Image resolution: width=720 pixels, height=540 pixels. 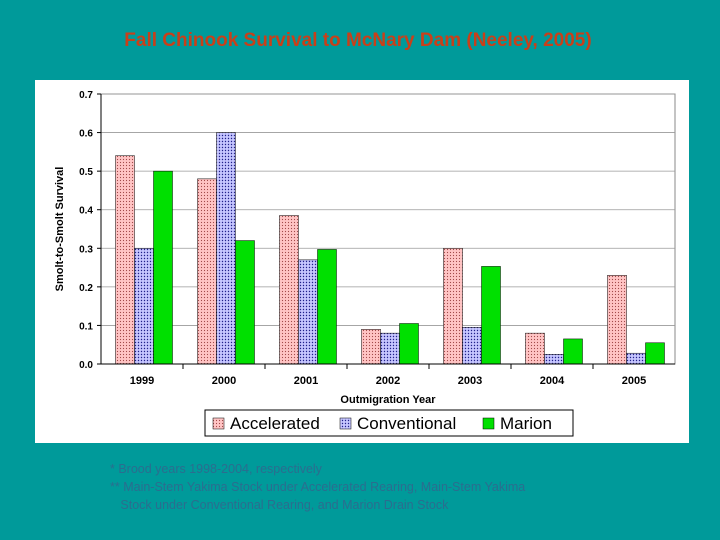 What do you see at coordinates (207, 271) in the screenshot?
I see `bar-accelerated-2000` at bounding box center [207, 271].